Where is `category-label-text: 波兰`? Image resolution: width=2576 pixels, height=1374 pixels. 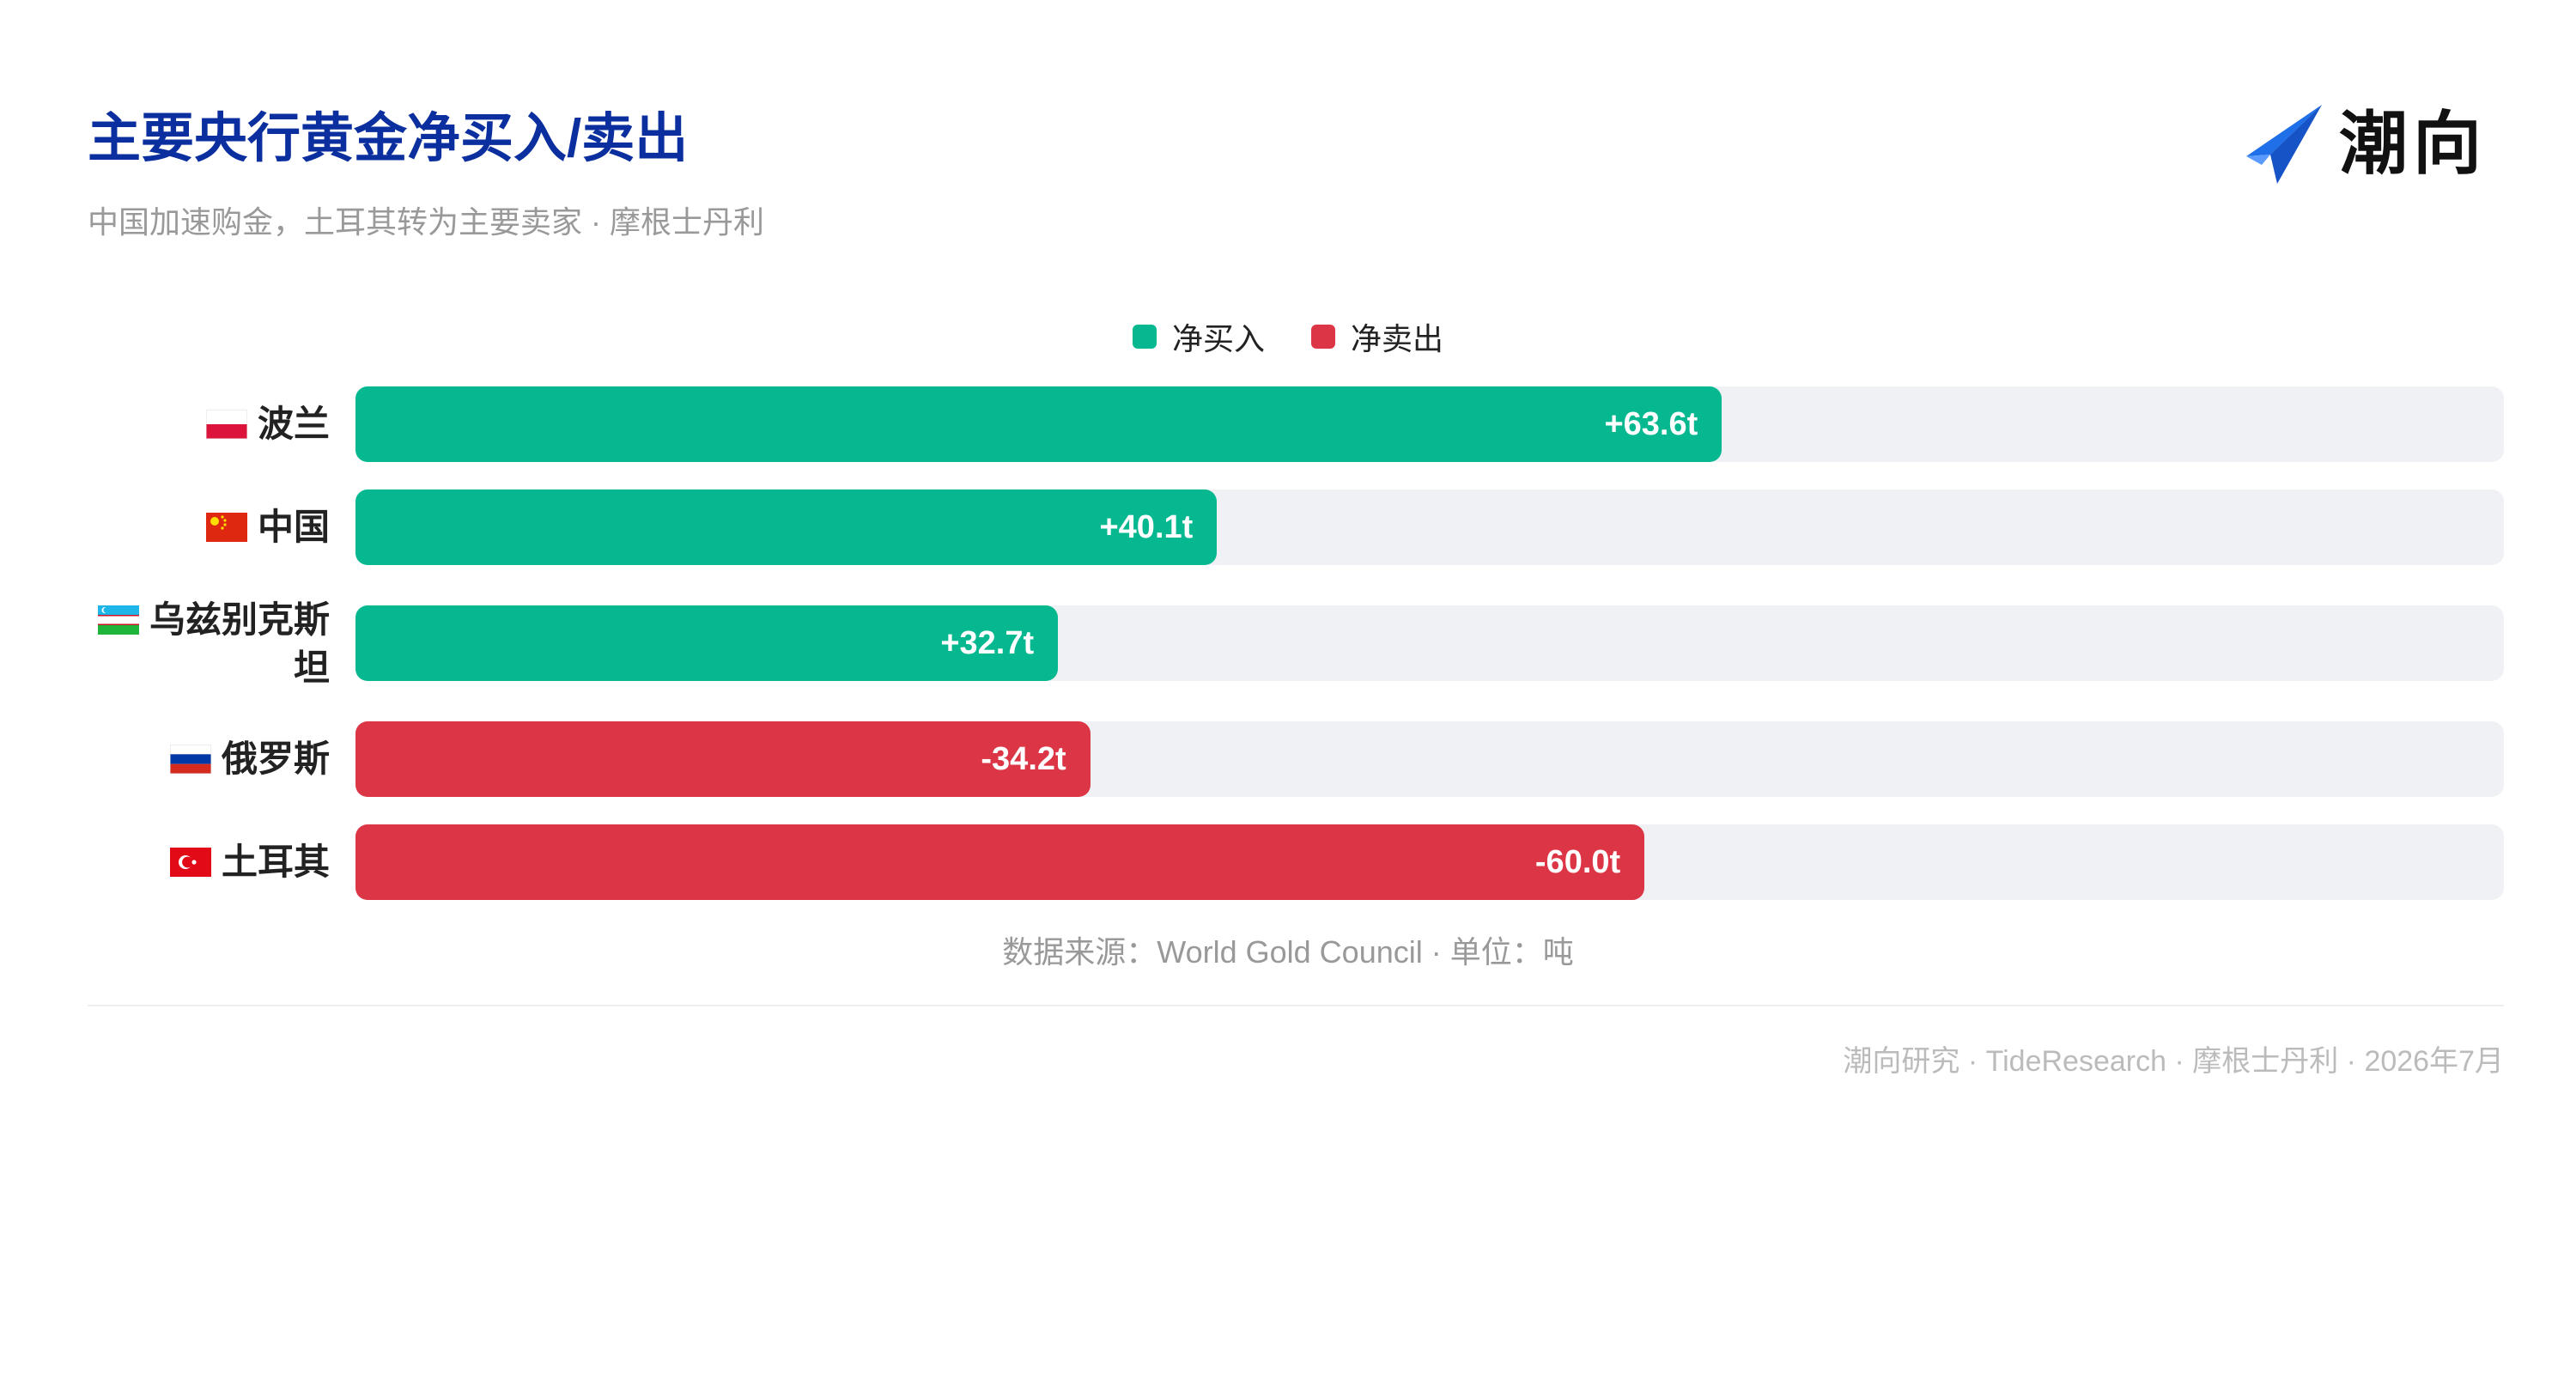
category-label-text: 波兰 is located at coordinates (293, 424).